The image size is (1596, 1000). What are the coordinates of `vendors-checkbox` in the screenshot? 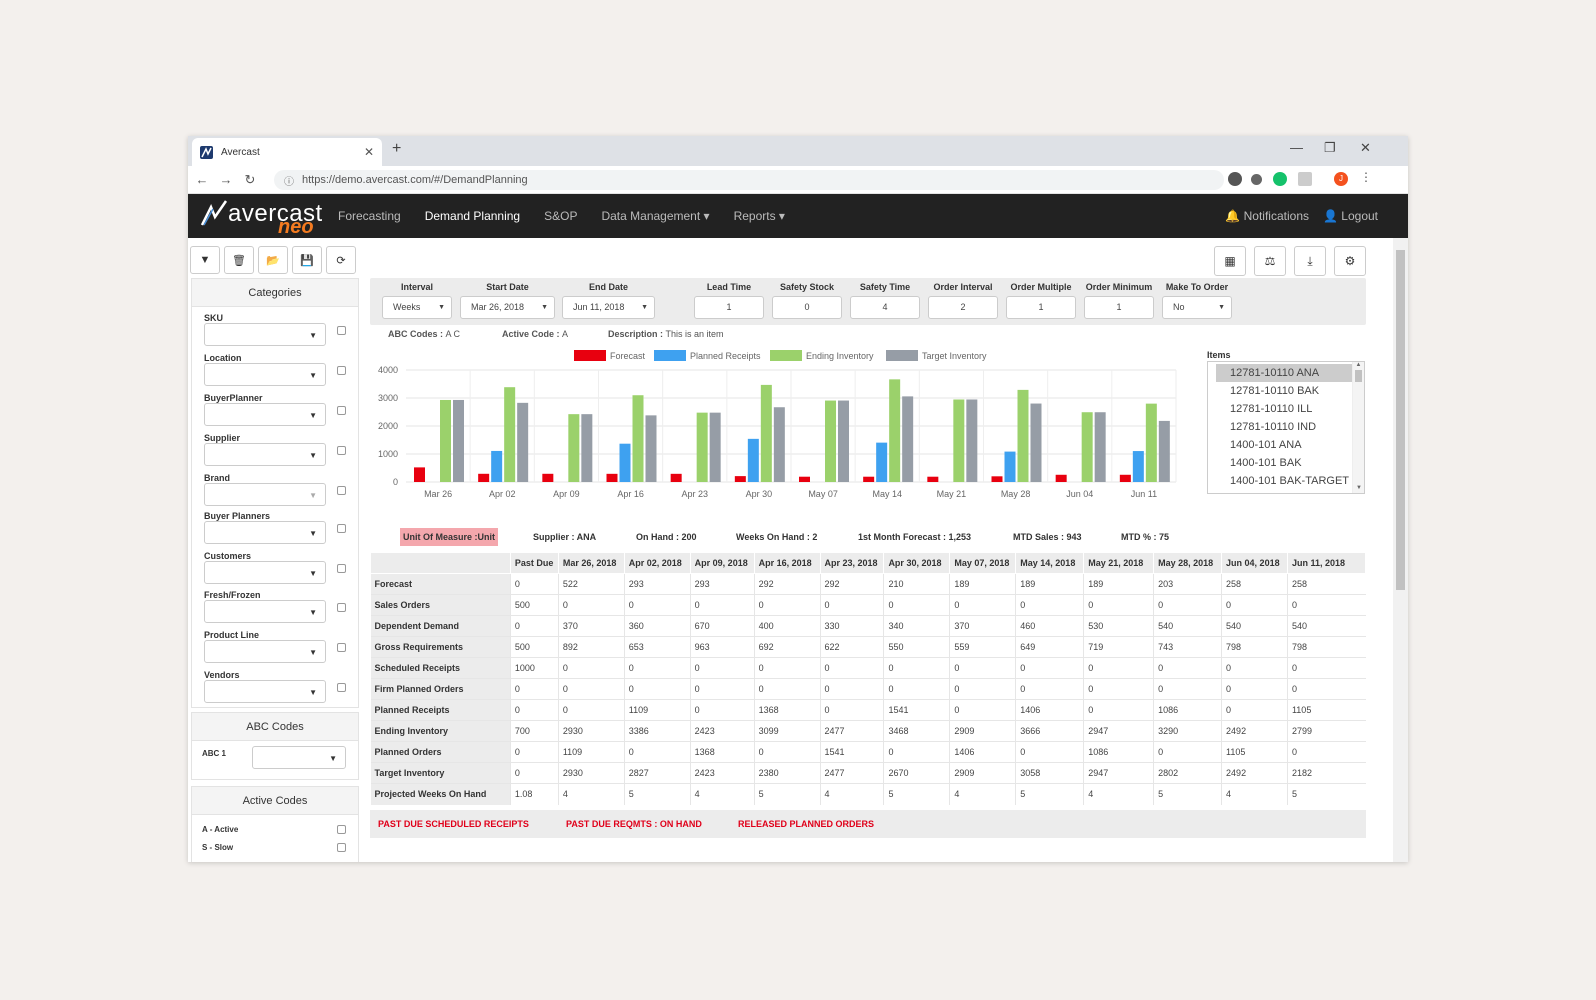 It's located at (341, 687).